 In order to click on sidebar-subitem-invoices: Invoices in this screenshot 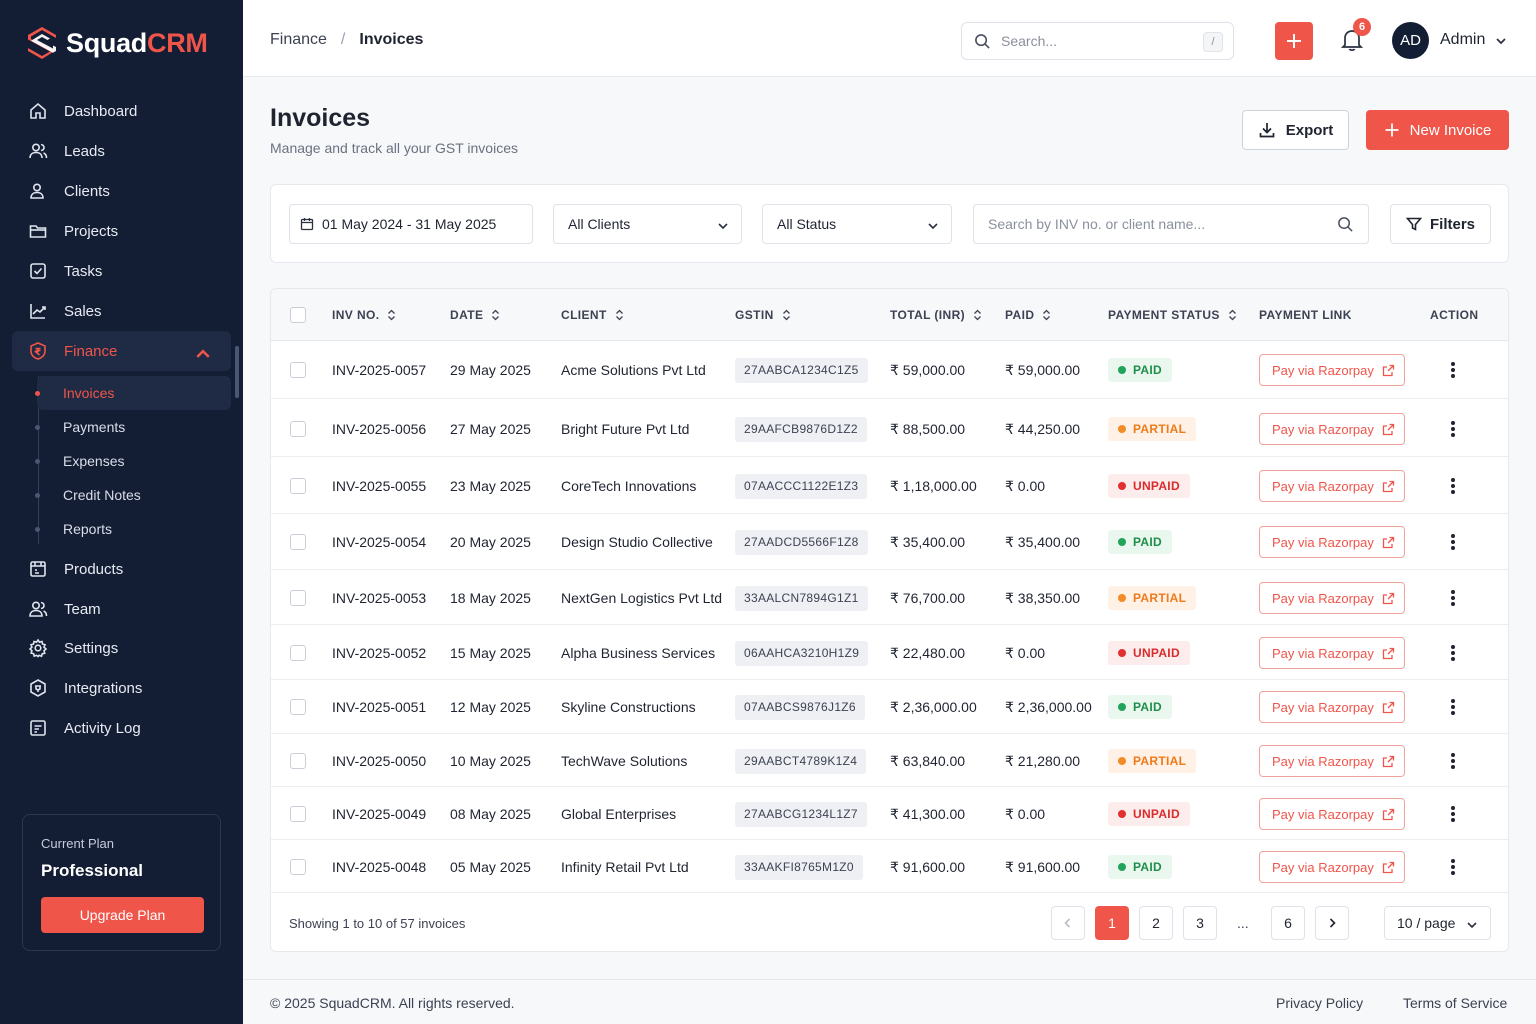, I will do `click(133, 393)`.